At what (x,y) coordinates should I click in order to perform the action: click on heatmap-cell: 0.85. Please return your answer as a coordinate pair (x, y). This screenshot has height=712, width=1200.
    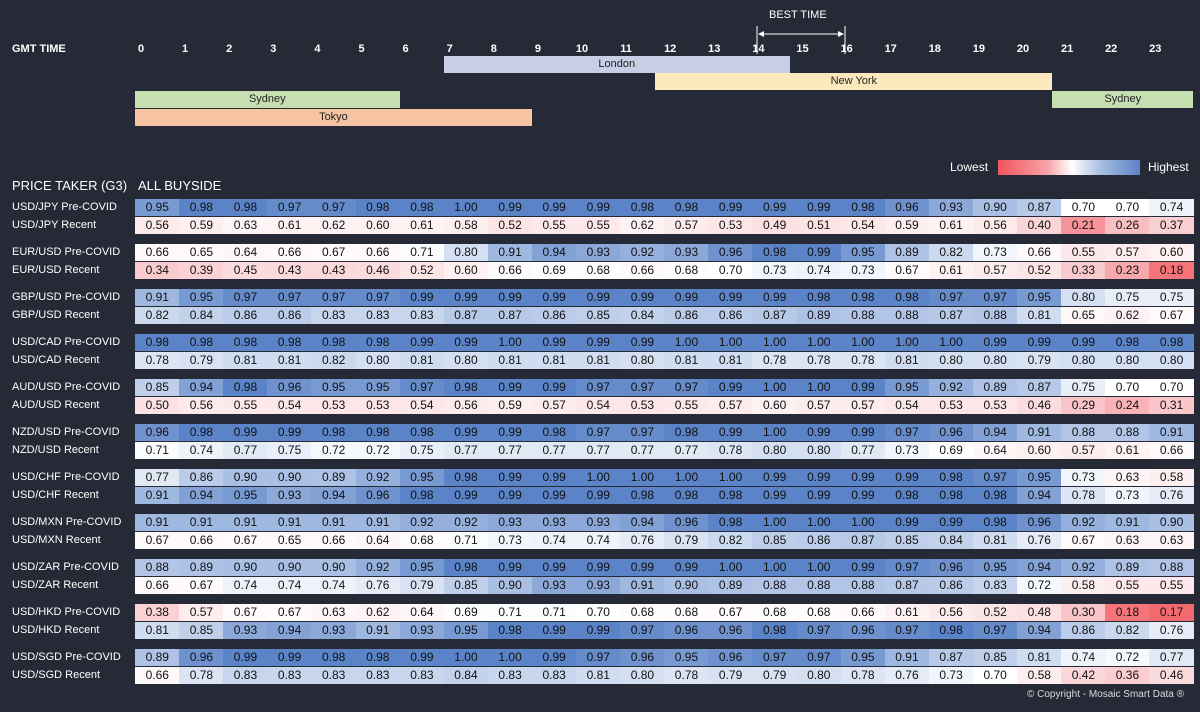
    Looking at the image, I should click on (466, 585).